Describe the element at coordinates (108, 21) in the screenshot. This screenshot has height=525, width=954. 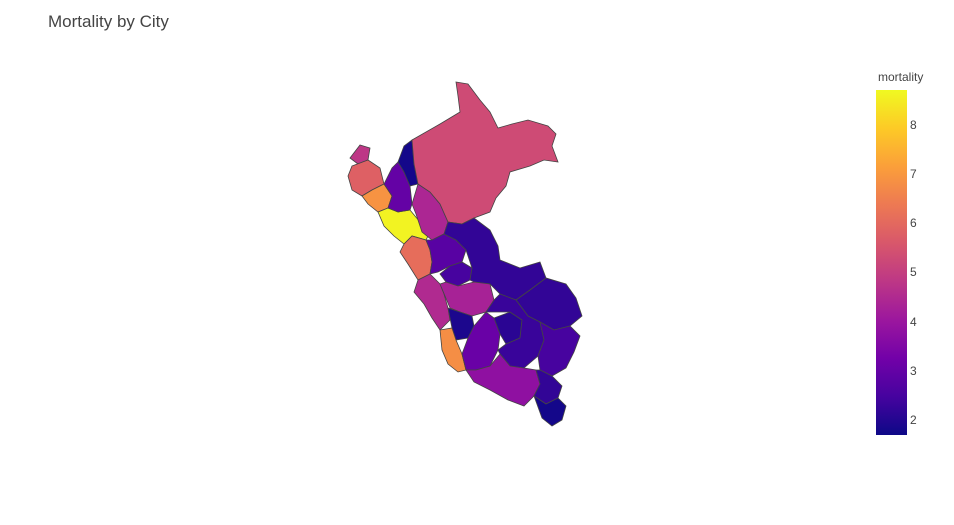
I see `chart-title: Mortality by City` at that location.